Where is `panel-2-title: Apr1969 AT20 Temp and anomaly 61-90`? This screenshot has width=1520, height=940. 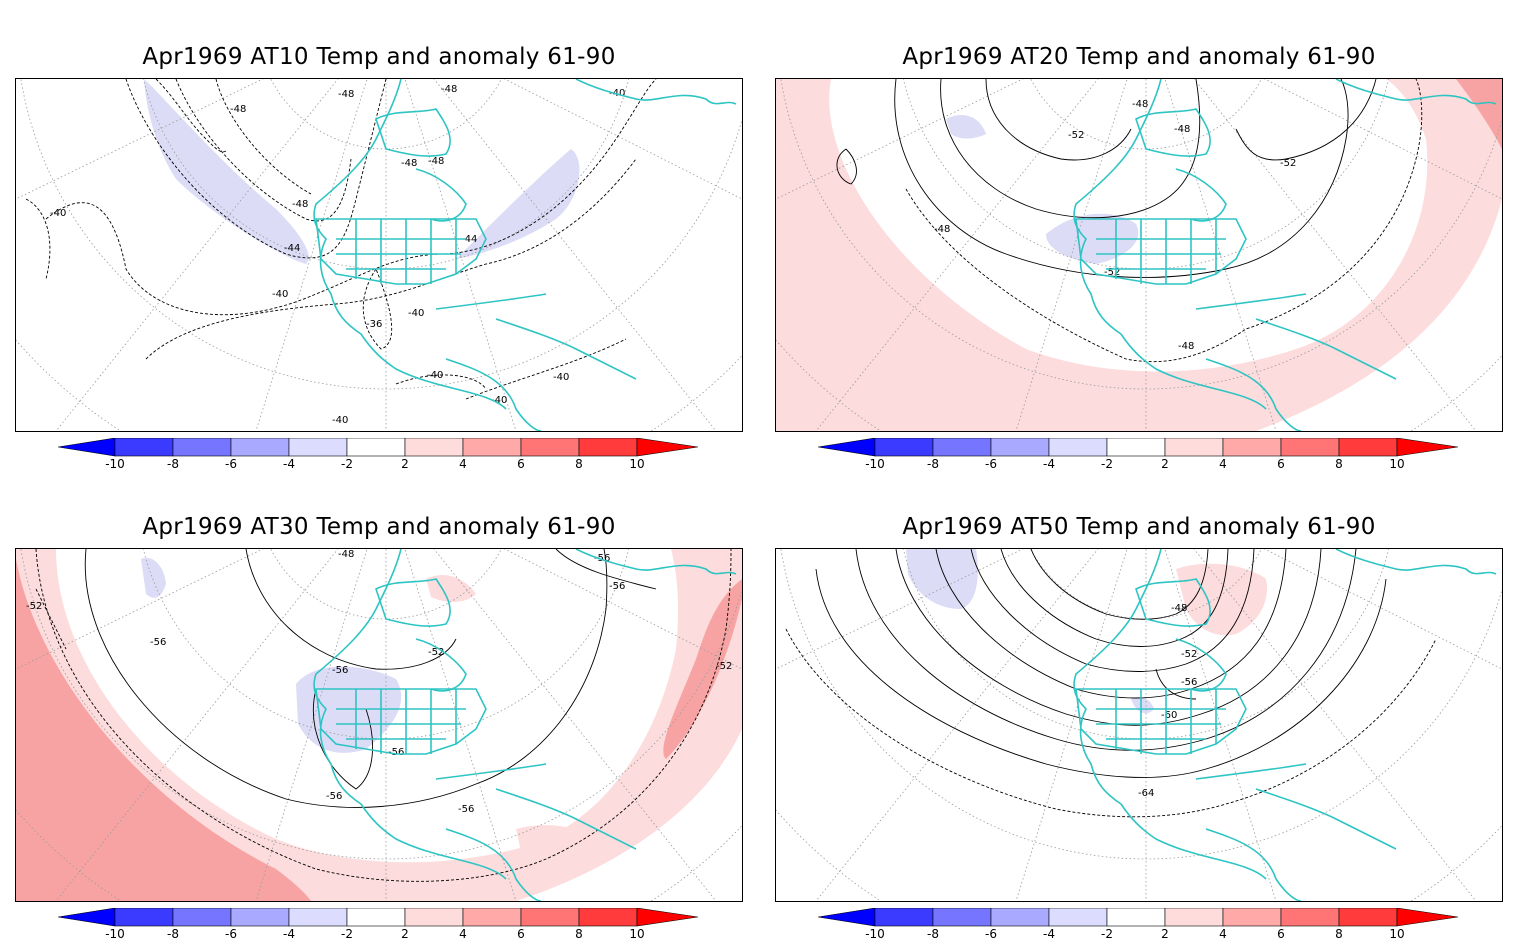 panel-2-title: Apr1969 AT20 Temp and anomaly 61-90 is located at coordinates (1139, 57).